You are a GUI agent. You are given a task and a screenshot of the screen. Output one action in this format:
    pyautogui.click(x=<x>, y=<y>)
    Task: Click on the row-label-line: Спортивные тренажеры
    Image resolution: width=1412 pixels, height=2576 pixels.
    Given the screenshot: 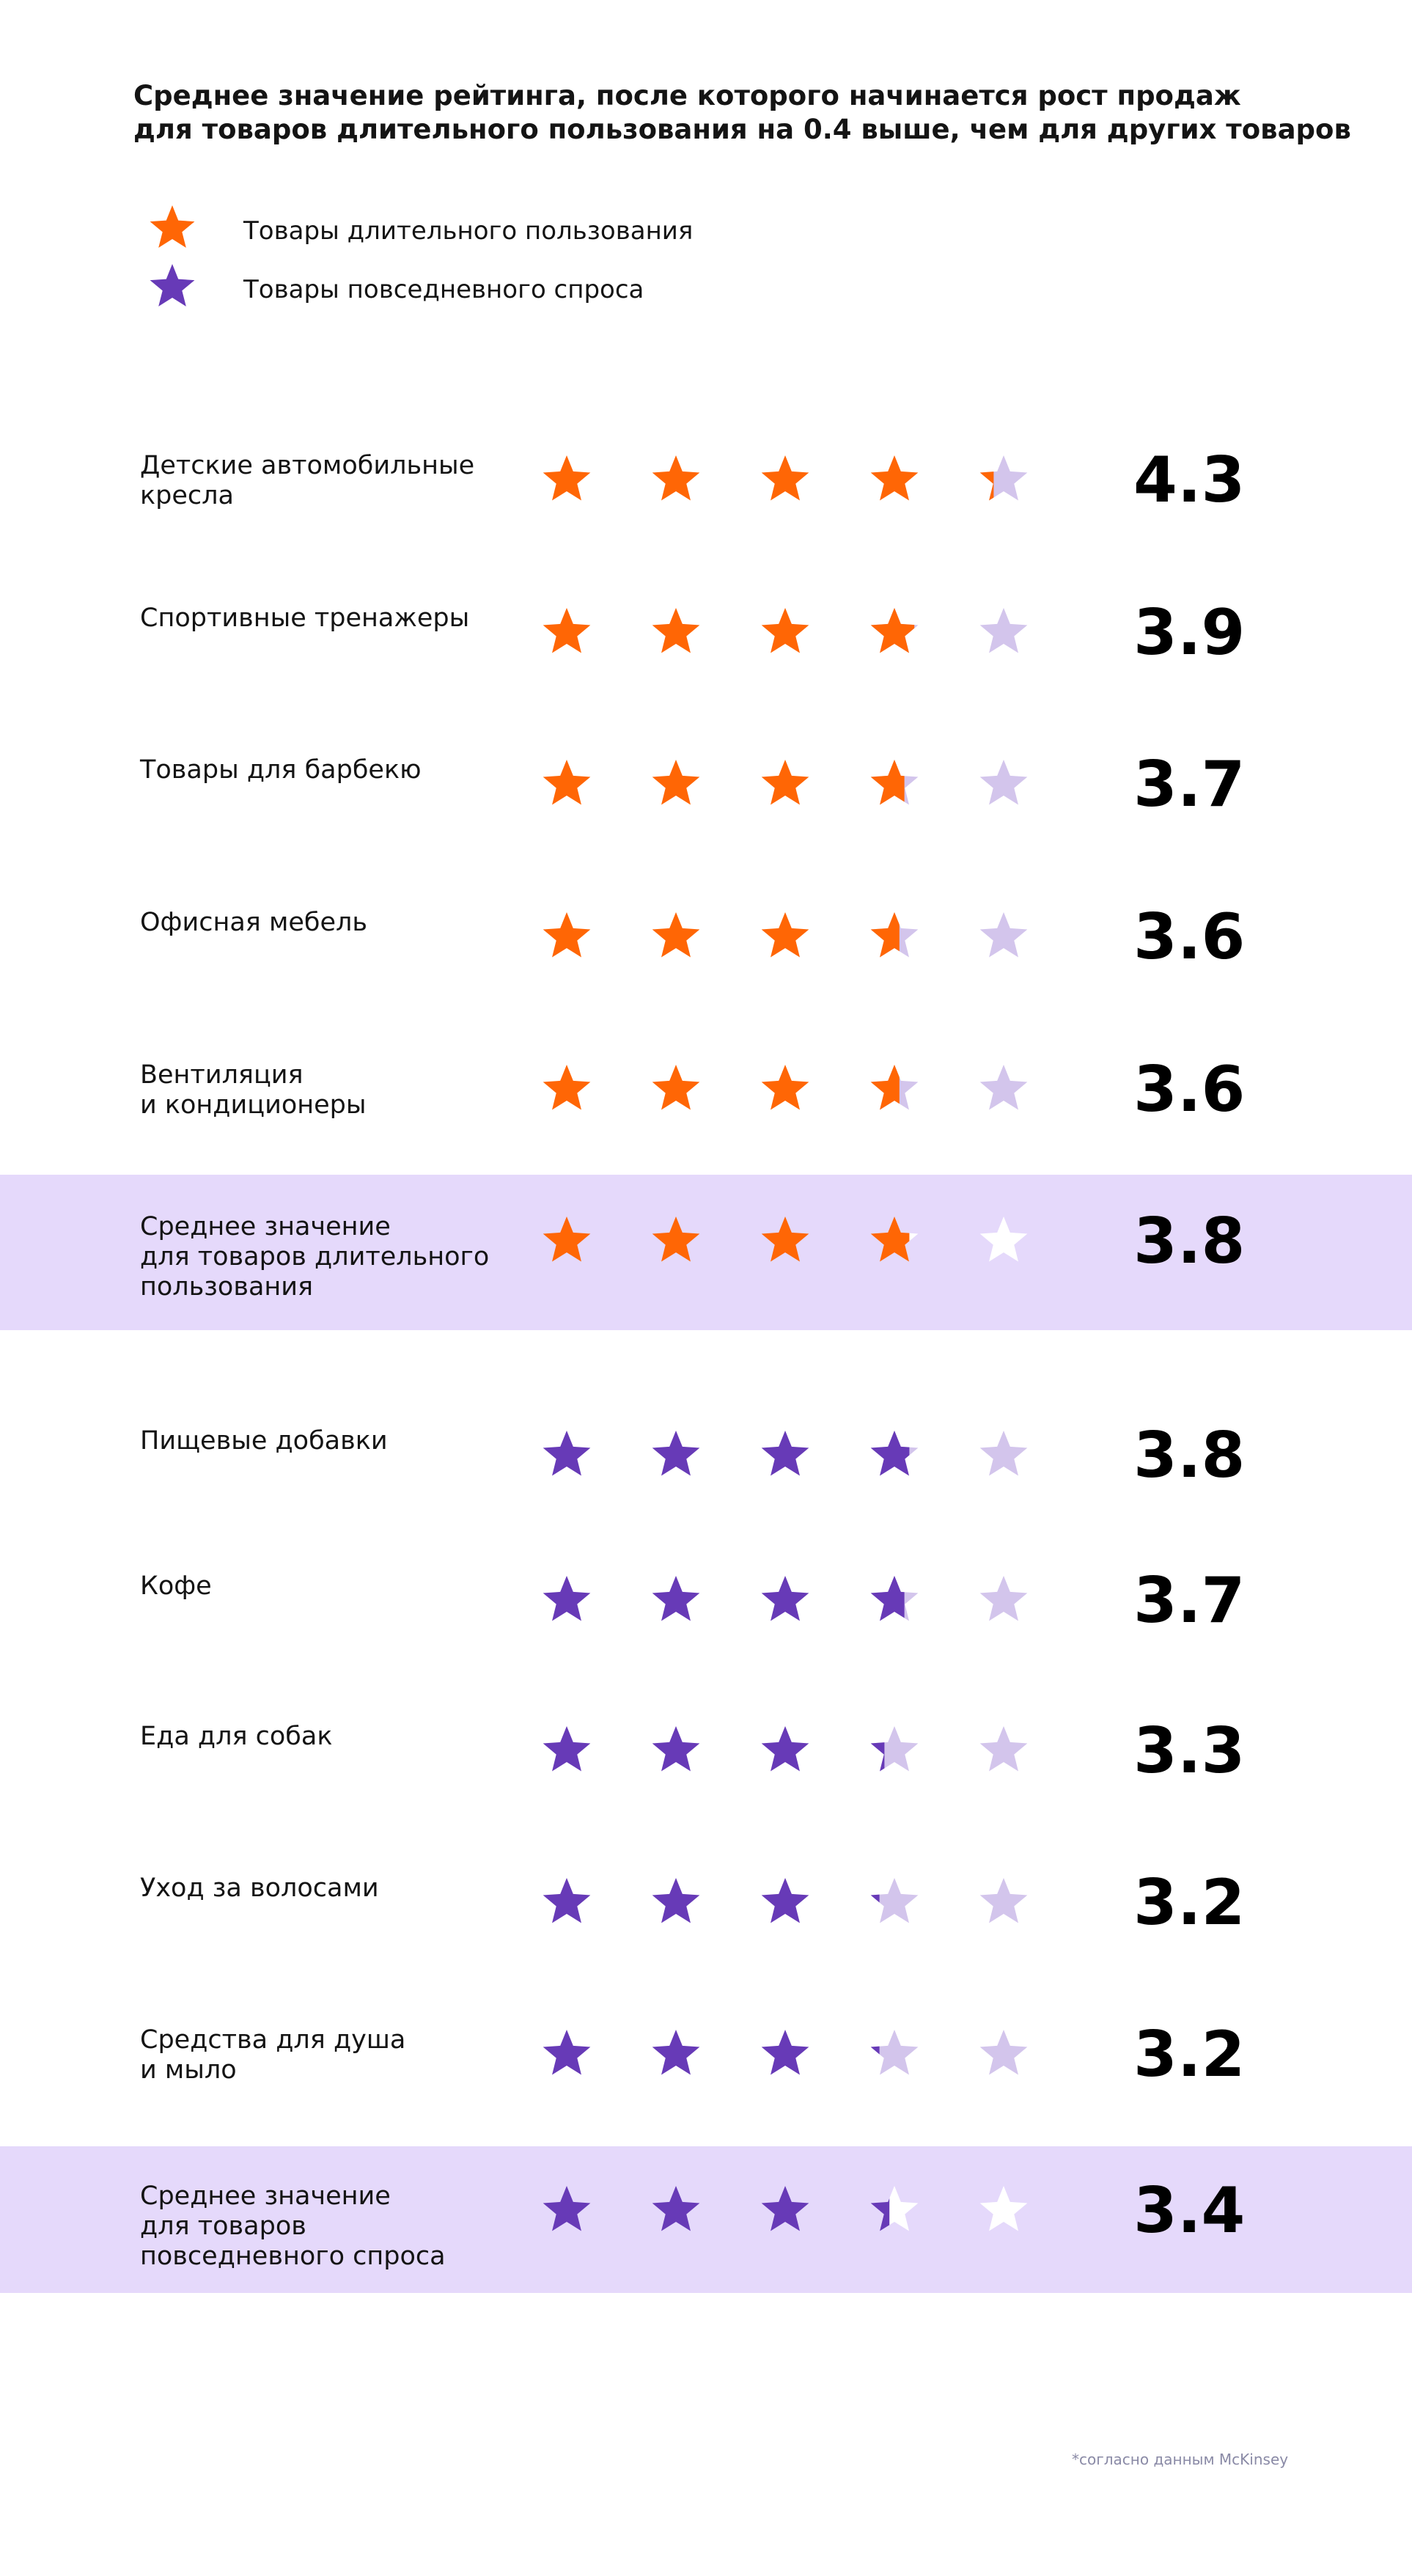 What is the action you would take?
    pyautogui.click(x=305, y=618)
    